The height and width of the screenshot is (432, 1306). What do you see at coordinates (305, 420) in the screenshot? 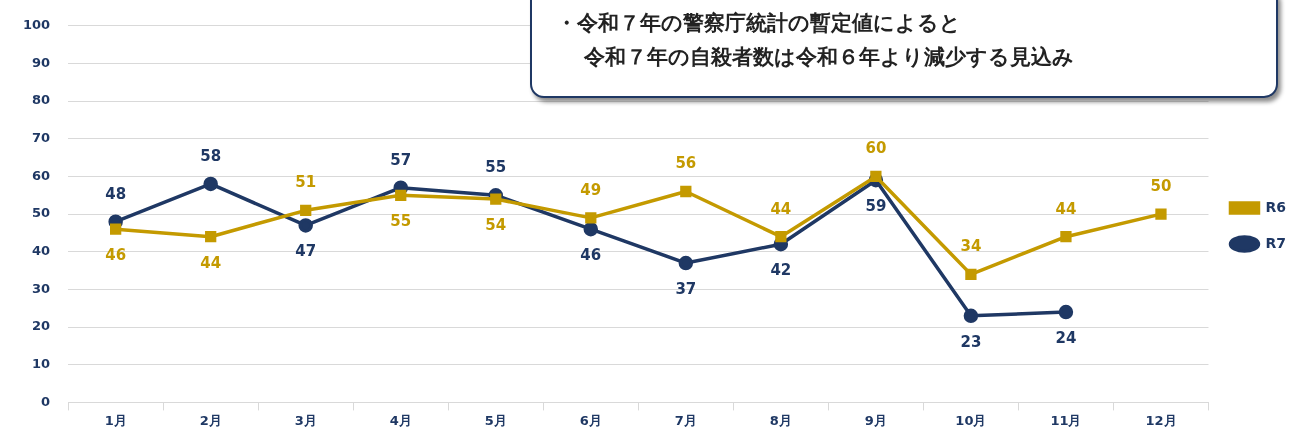
I see `x-tick-label: 3月` at bounding box center [305, 420].